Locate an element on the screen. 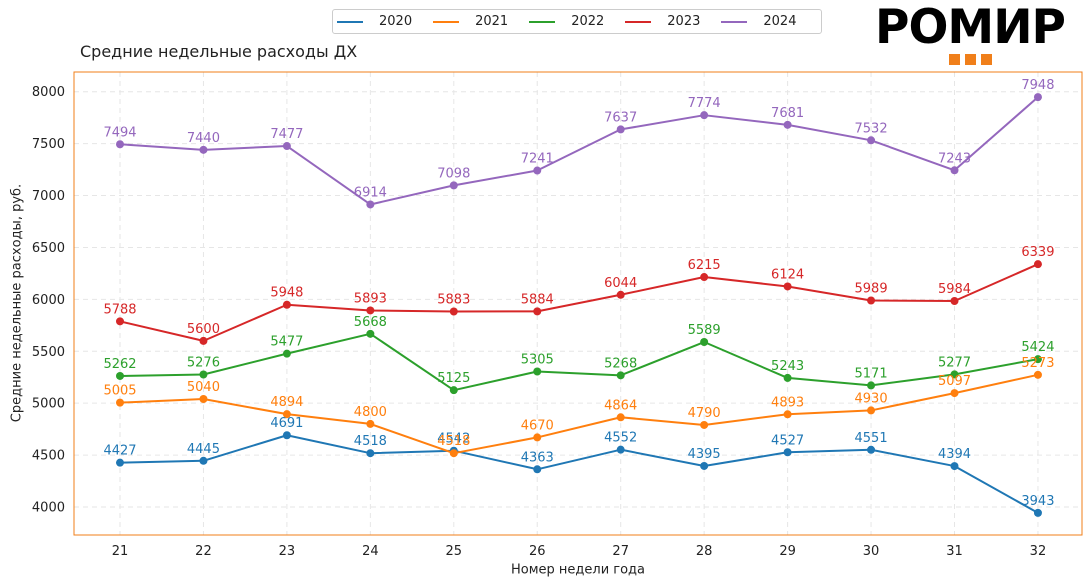 The height and width of the screenshot is (587, 1091). x-tick-label: 28 is located at coordinates (704, 551).